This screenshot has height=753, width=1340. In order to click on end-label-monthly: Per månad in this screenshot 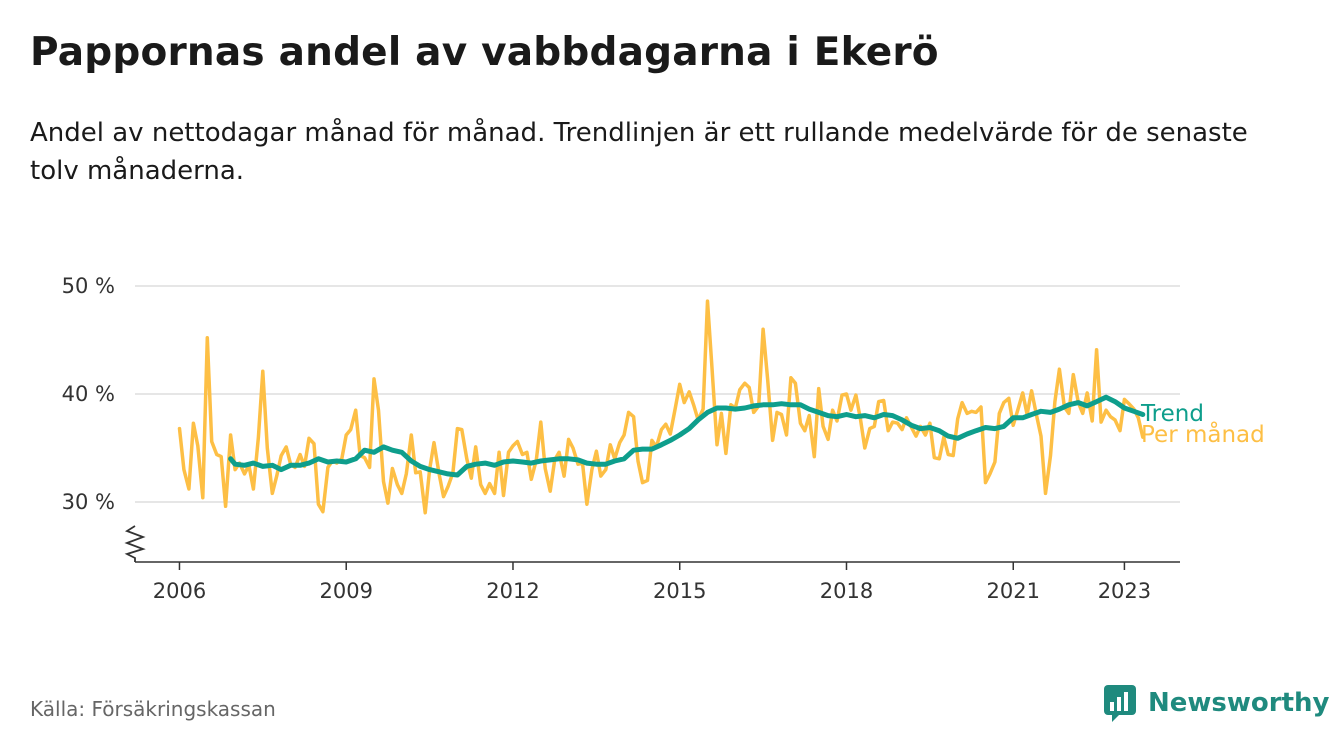, I will do `click(1203, 434)`.